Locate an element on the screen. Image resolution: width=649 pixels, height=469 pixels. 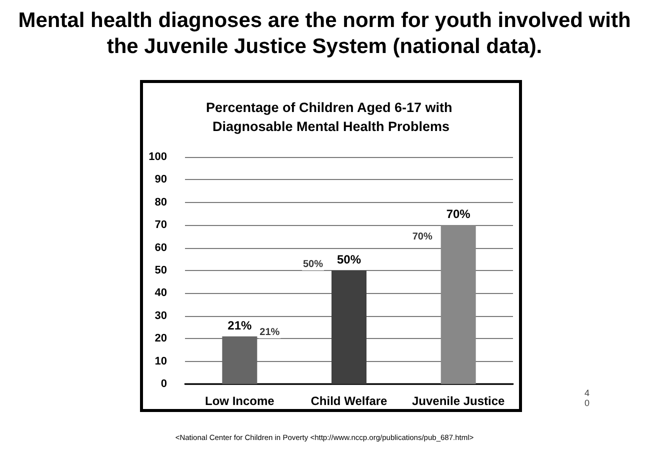
text: 40 is located at coordinates (586, 398).